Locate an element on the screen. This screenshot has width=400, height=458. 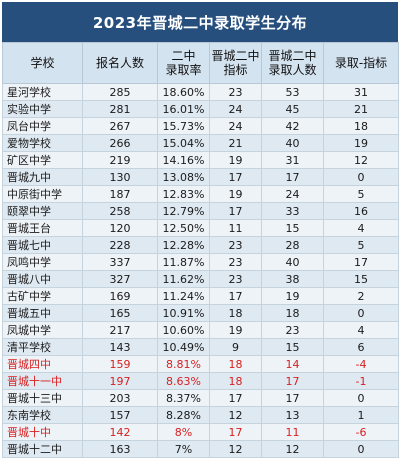
cell-applicants: 163 is located at coordinates (120, 449).